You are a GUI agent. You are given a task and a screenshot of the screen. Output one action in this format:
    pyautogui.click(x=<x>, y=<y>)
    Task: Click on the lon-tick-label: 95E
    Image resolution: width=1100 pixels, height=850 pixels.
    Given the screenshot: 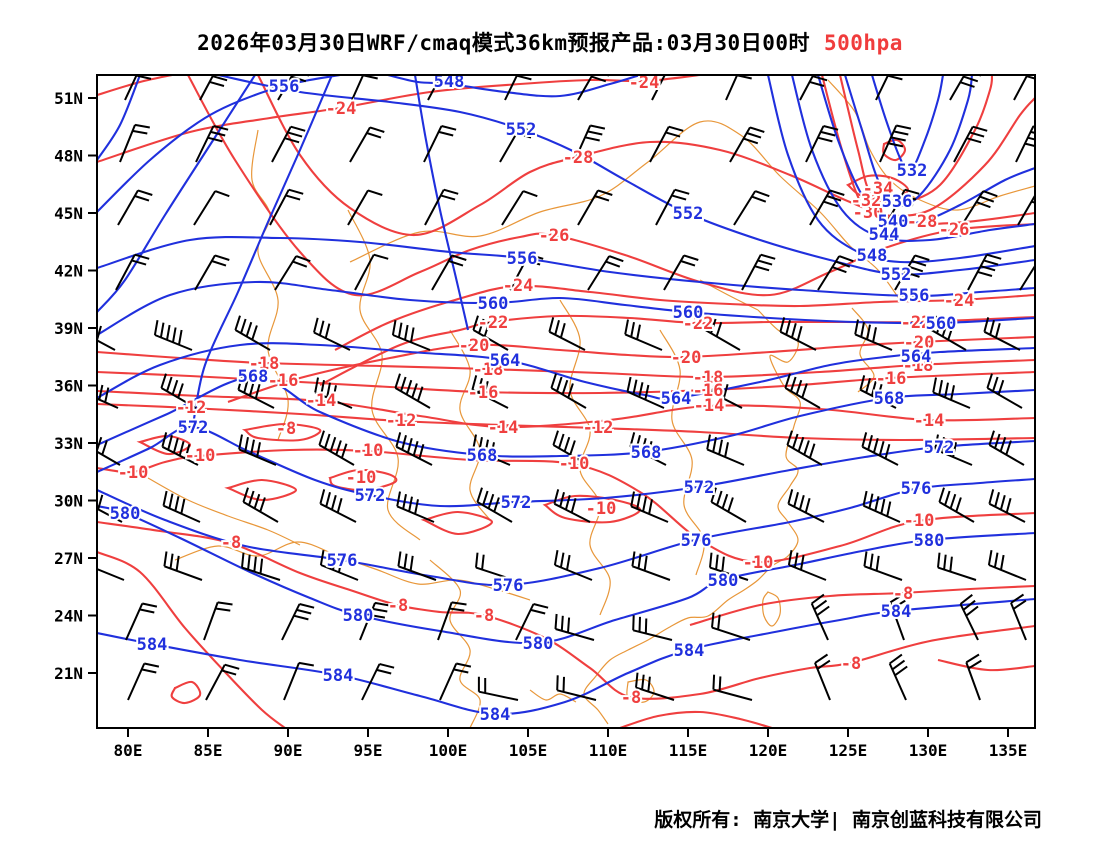 What is the action you would take?
    pyautogui.click(x=368, y=750)
    